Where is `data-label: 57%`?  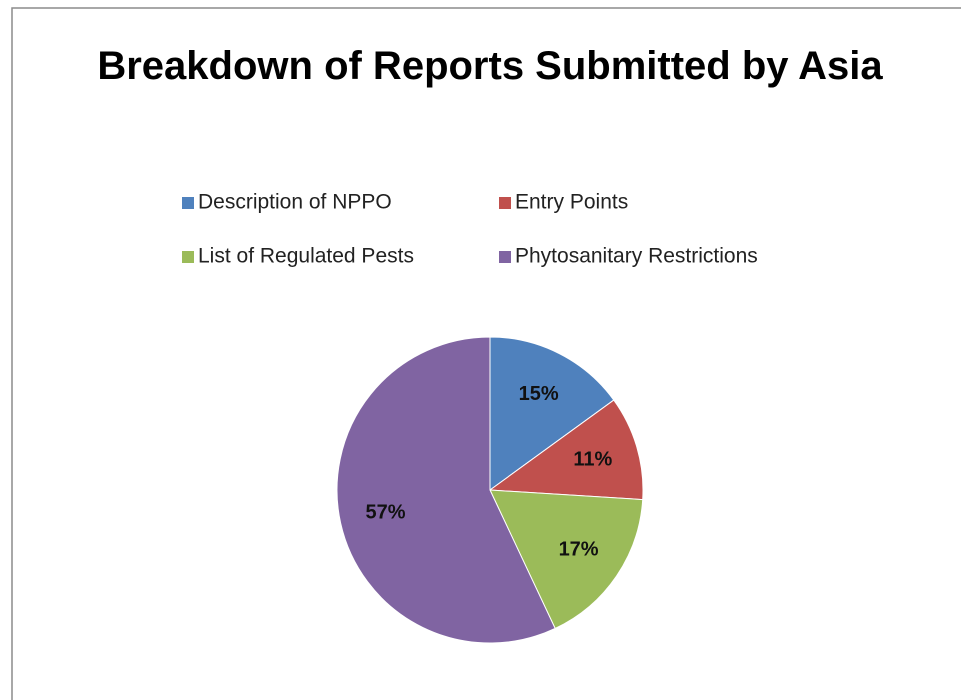 data-label: 57% is located at coordinates (385, 513).